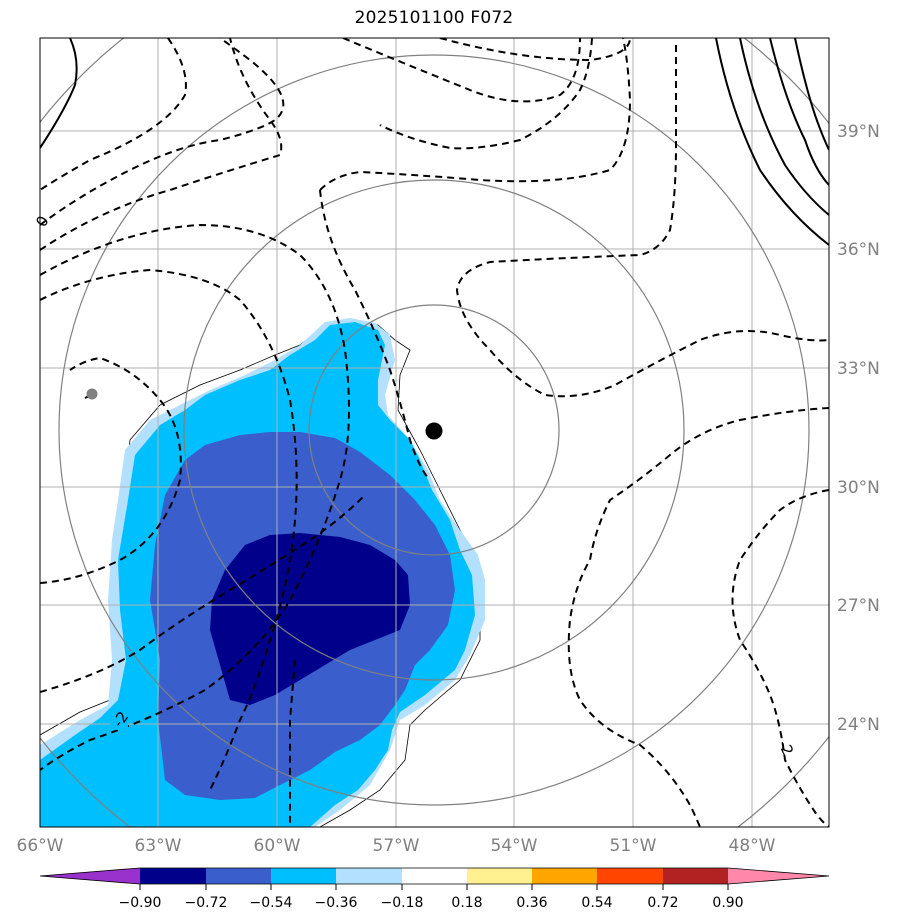 The height and width of the screenshot is (924, 900). I want to click on longitude-labels: 66°W 63°W 60°W 57°W 54°W 51°W 48°W, so click(396, 846).